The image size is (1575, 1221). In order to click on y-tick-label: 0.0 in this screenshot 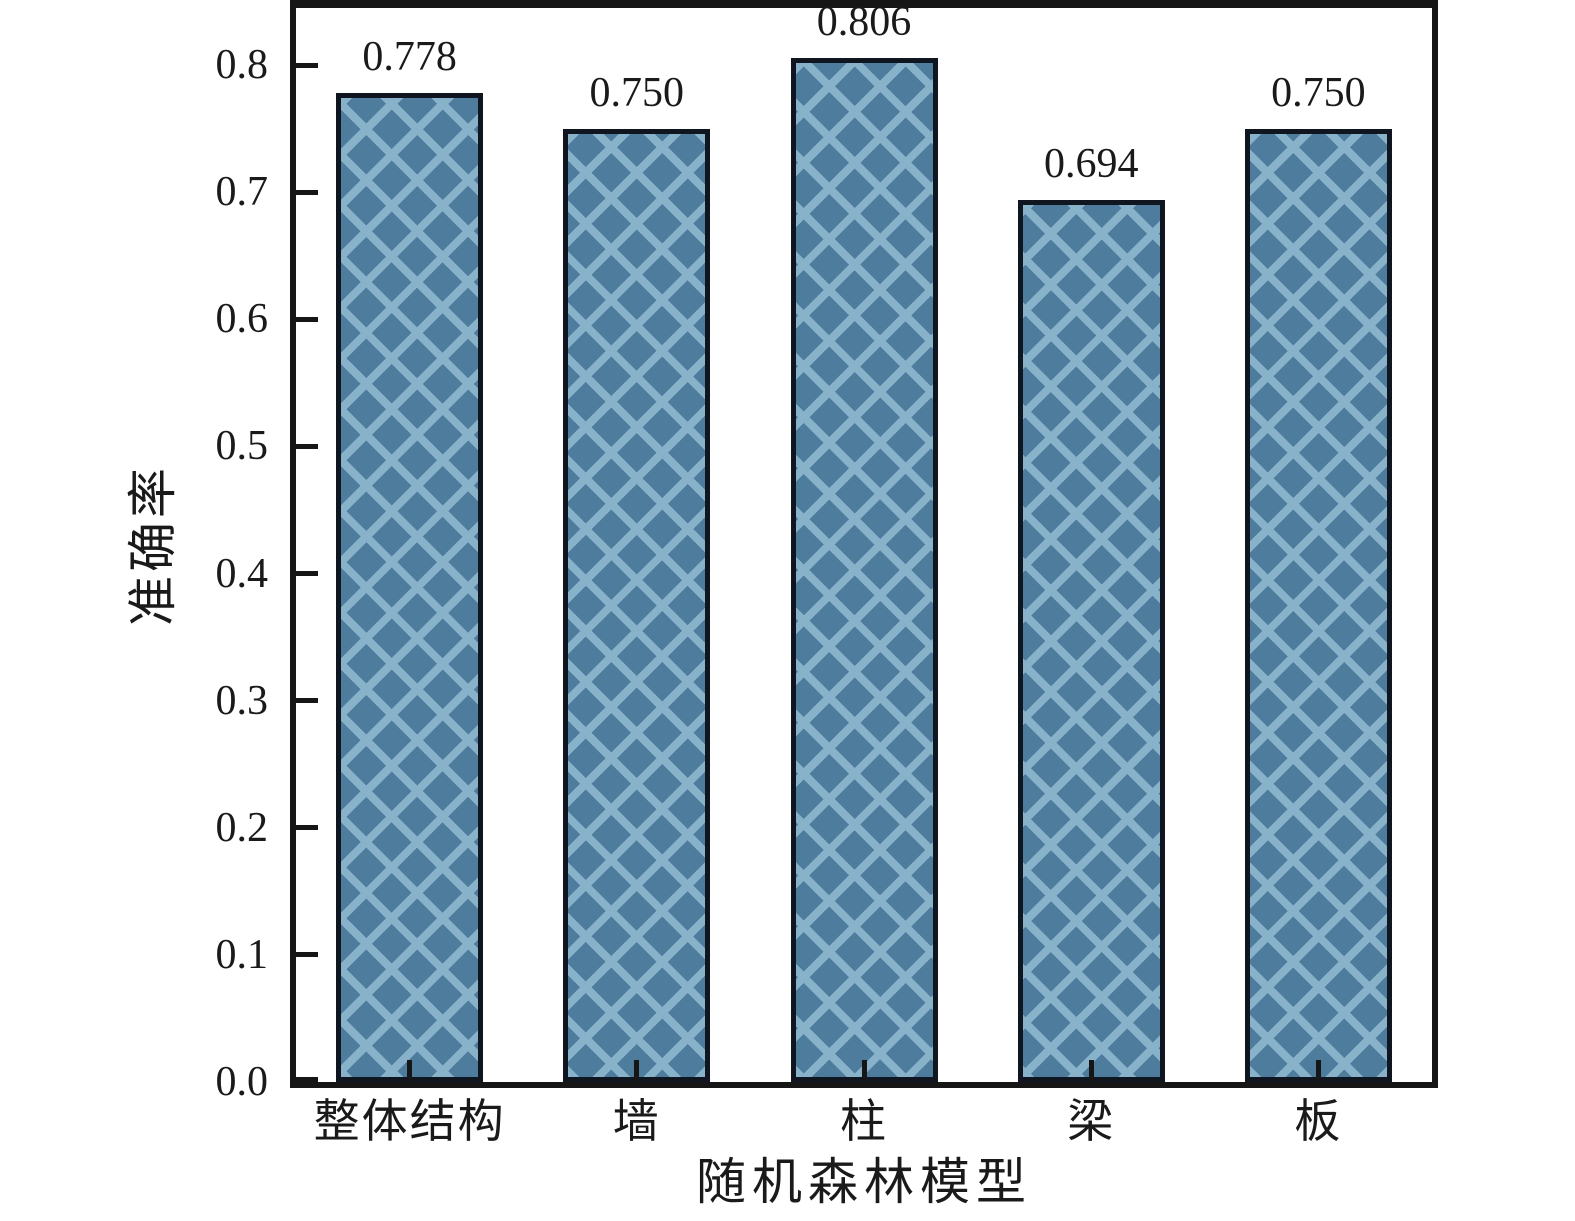, I will do `click(242, 1082)`.